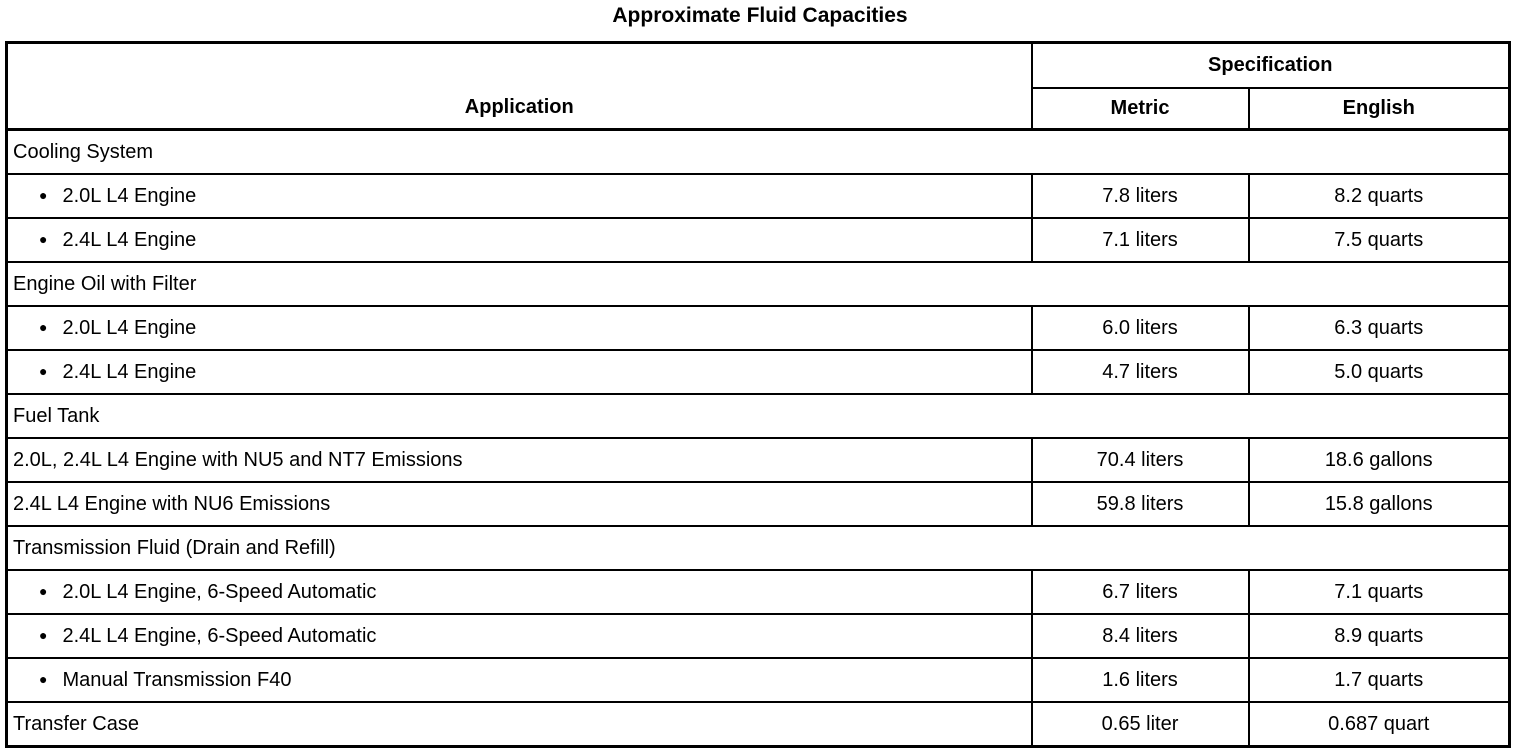 Image resolution: width=1520 pixels, height=748 pixels. What do you see at coordinates (177, 679) in the screenshot?
I see `row-label: Manual Transmission F40` at bounding box center [177, 679].